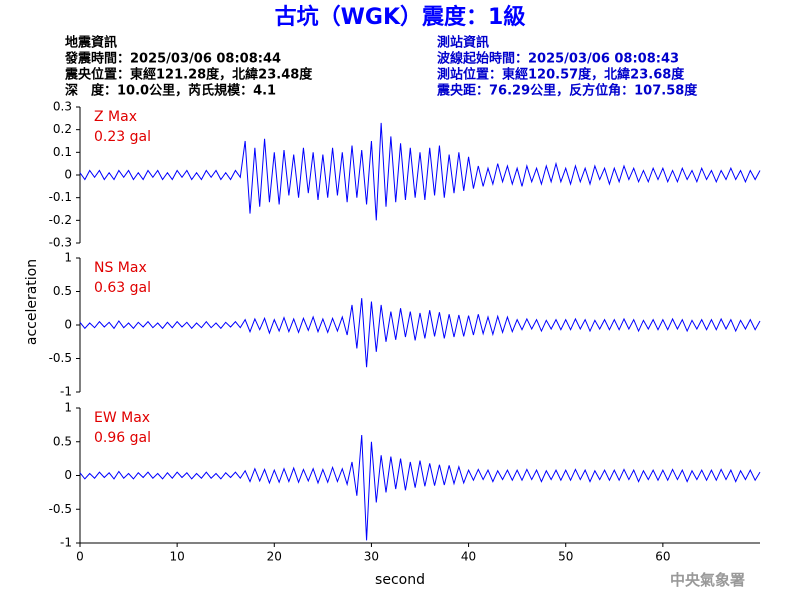 This screenshot has width=800, height=600. What do you see at coordinates (122, 418) in the screenshot?
I see `max-annotation: EW Max` at bounding box center [122, 418].